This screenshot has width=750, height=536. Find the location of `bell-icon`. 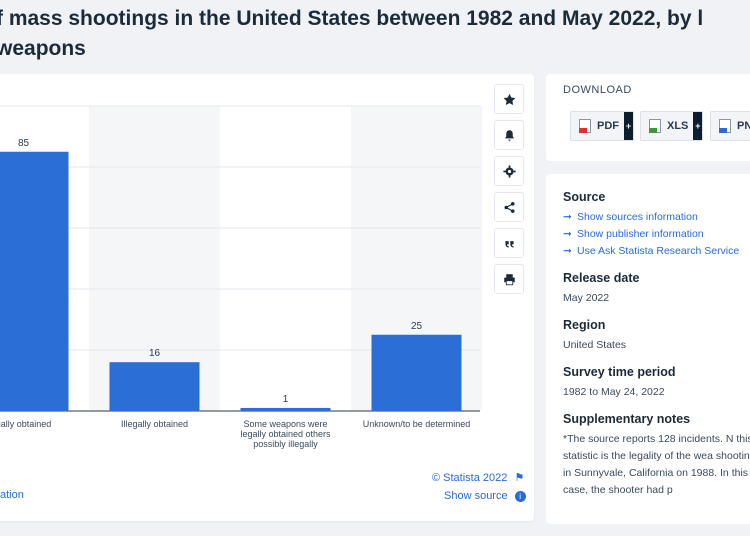

bell-icon is located at coordinates (509, 135).